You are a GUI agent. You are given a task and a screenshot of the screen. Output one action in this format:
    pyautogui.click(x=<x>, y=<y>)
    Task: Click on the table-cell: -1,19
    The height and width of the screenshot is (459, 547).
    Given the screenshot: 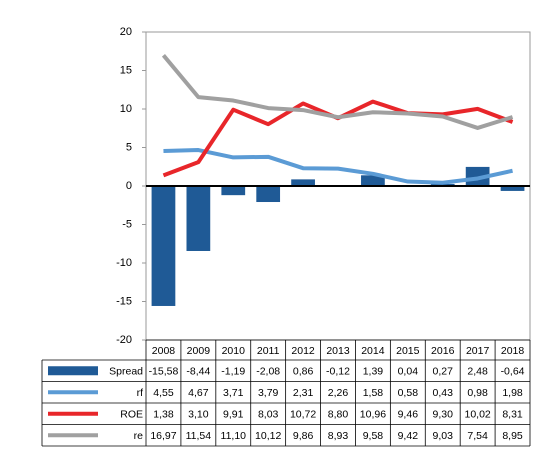 What is the action you would take?
    pyautogui.click(x=233, y=372)
    